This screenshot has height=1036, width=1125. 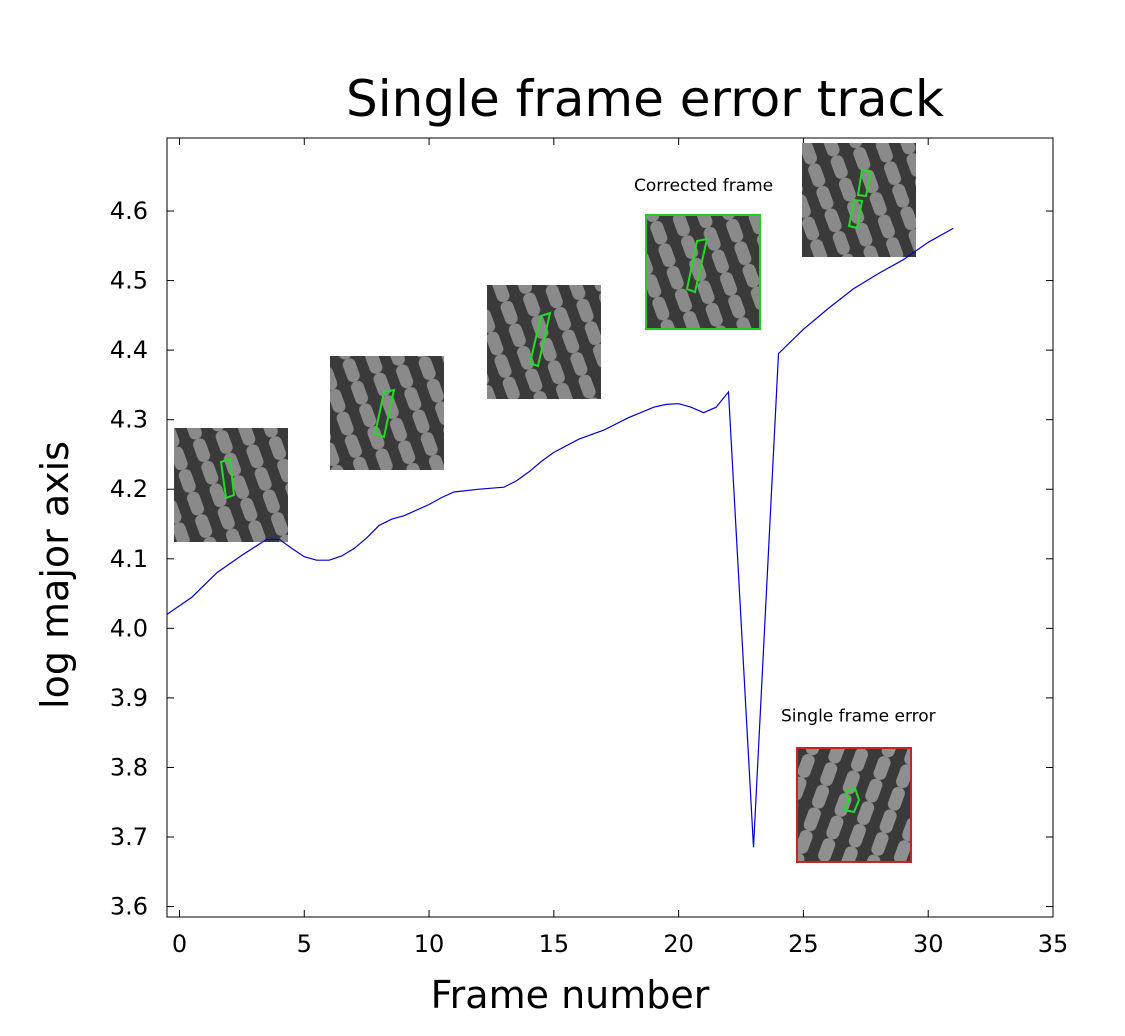 I want to click on y-tick-label: 4.5, so click(x=129, y=281).